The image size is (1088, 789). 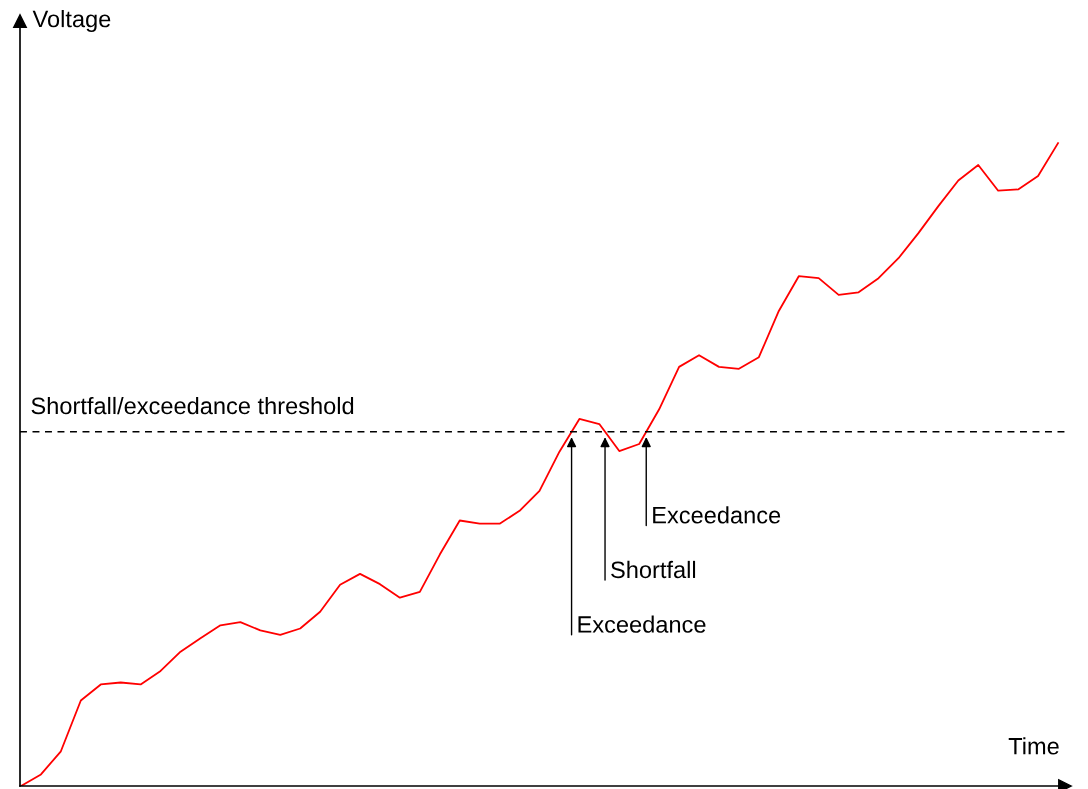 What do you see at coordinates (71, 21) in the screenshot?
I see `y-axis-title: Voltage` at bounding box center [71, 21].